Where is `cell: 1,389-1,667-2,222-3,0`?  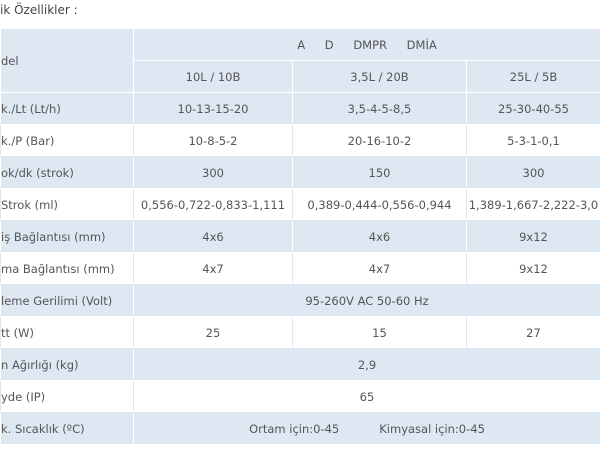
cell: 1,389-1,667-2,222-3,0 is located at coordinates (533, 204).